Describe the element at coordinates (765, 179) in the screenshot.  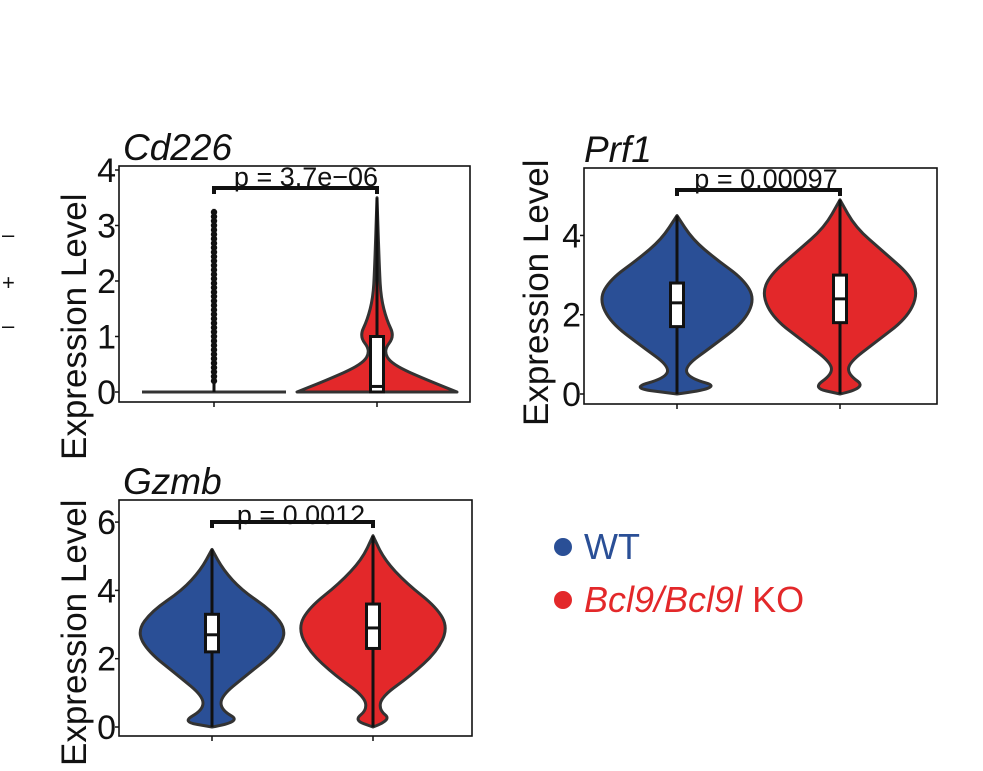
I see `p-value-label: p = 0.00097` at that location.